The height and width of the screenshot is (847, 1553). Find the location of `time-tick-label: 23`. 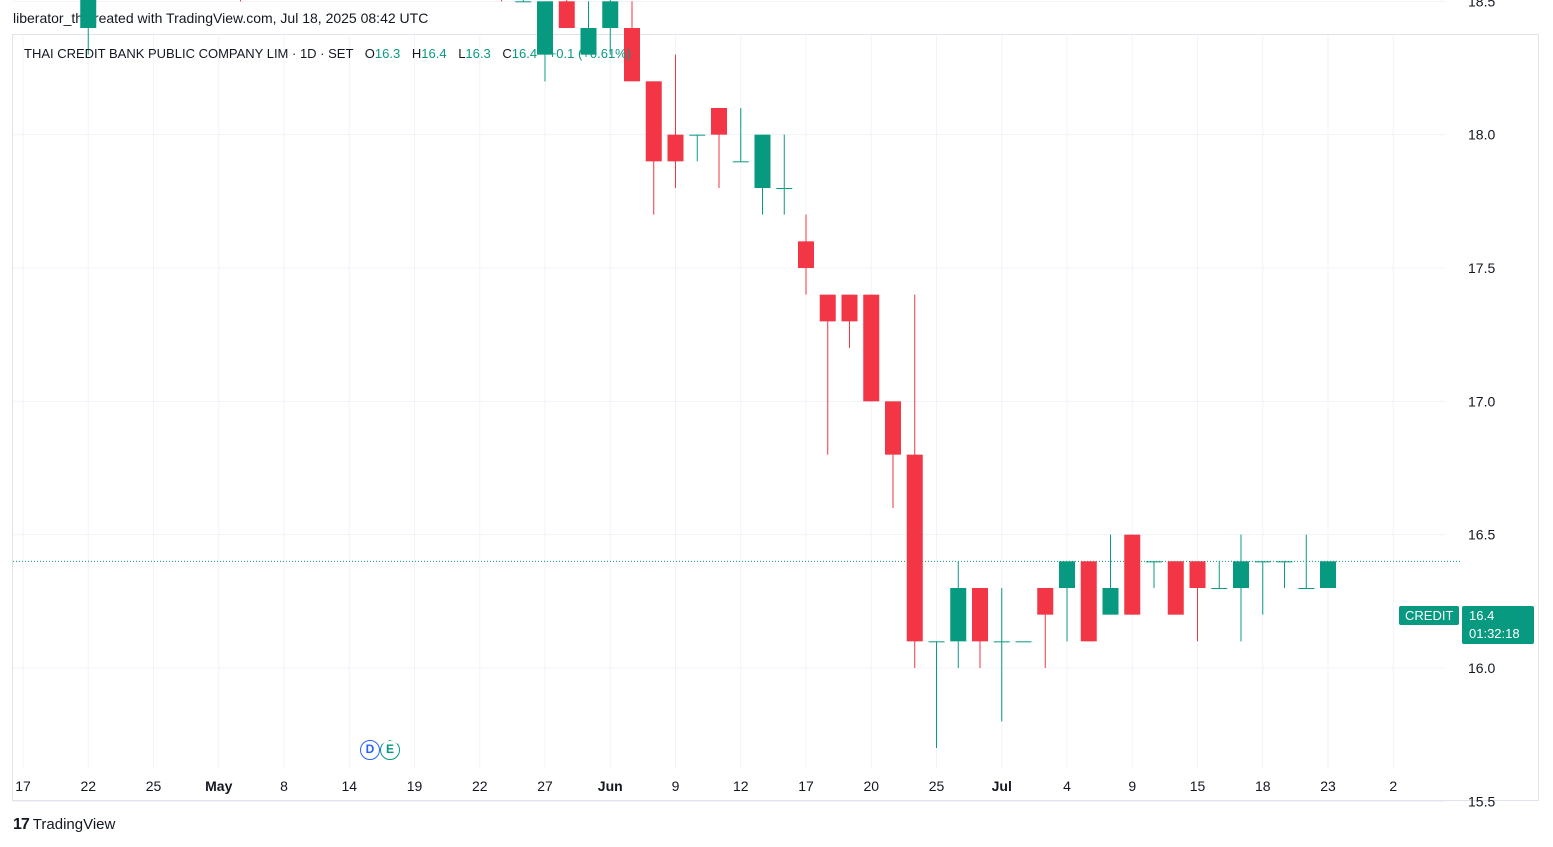

time-tick-label: 23 is located at coordinates (1328, 786).